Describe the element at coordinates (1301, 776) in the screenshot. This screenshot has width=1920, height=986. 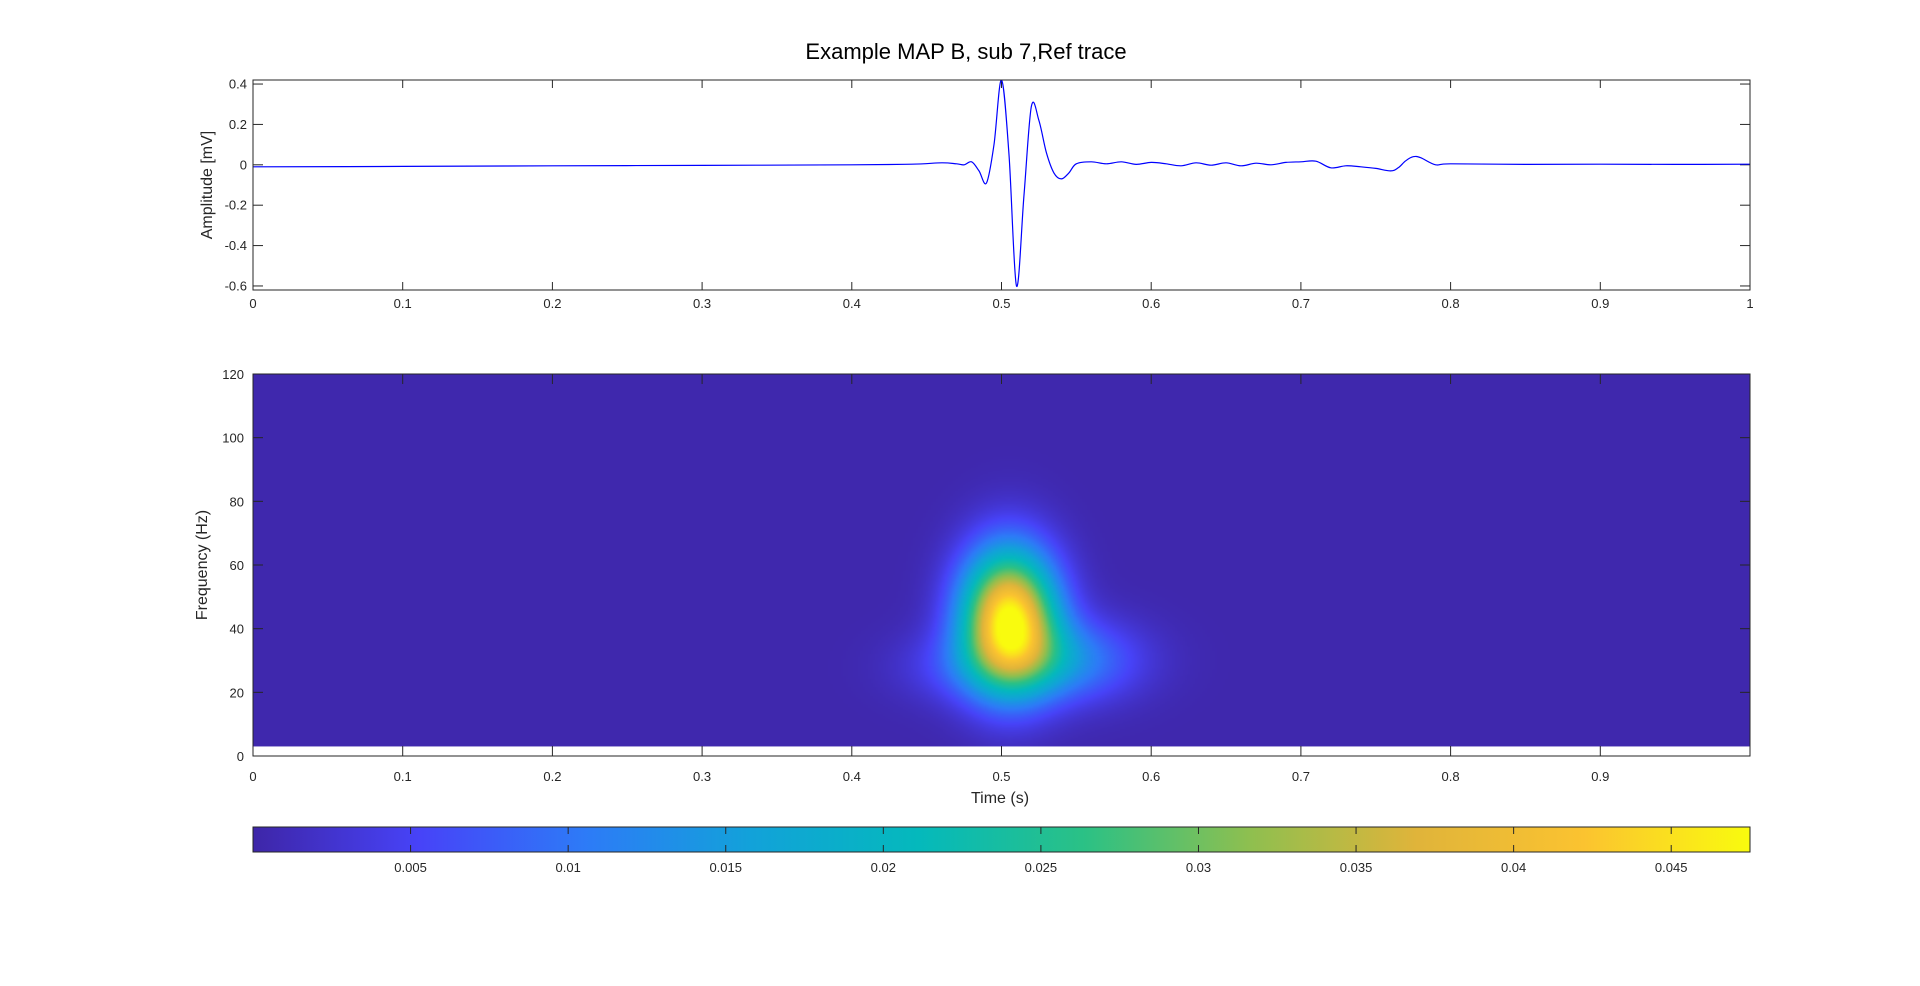
I see `spectrogram-xtick-label: 0.7` at that location.